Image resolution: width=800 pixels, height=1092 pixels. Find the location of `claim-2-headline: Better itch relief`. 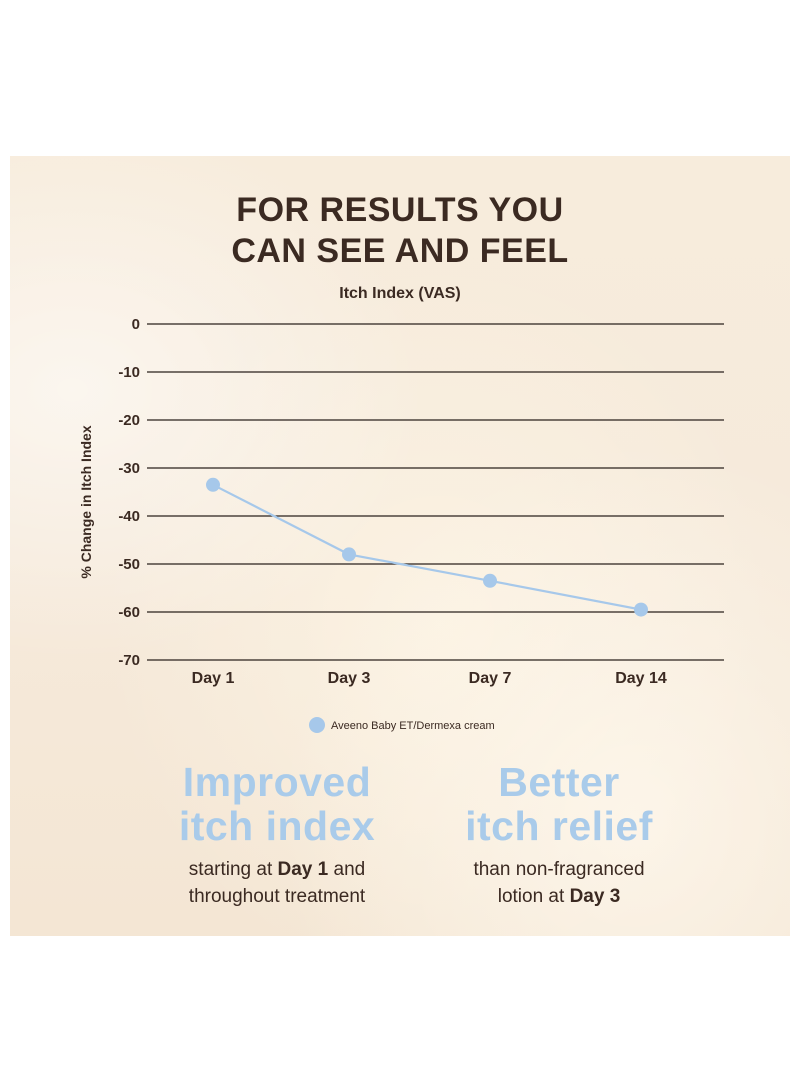

claim-2-headline: Better itch relief is located at coordinates (559, 804).